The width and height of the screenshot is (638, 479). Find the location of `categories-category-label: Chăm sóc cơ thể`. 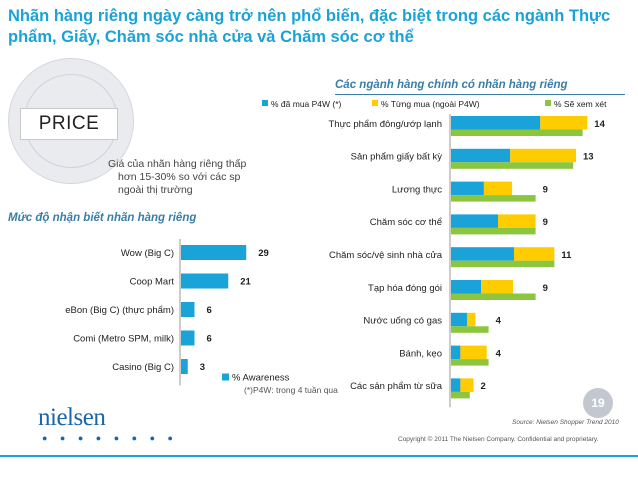

categories-category-label: Chăm sóc cơ thể is located at coordinates (406, 222).